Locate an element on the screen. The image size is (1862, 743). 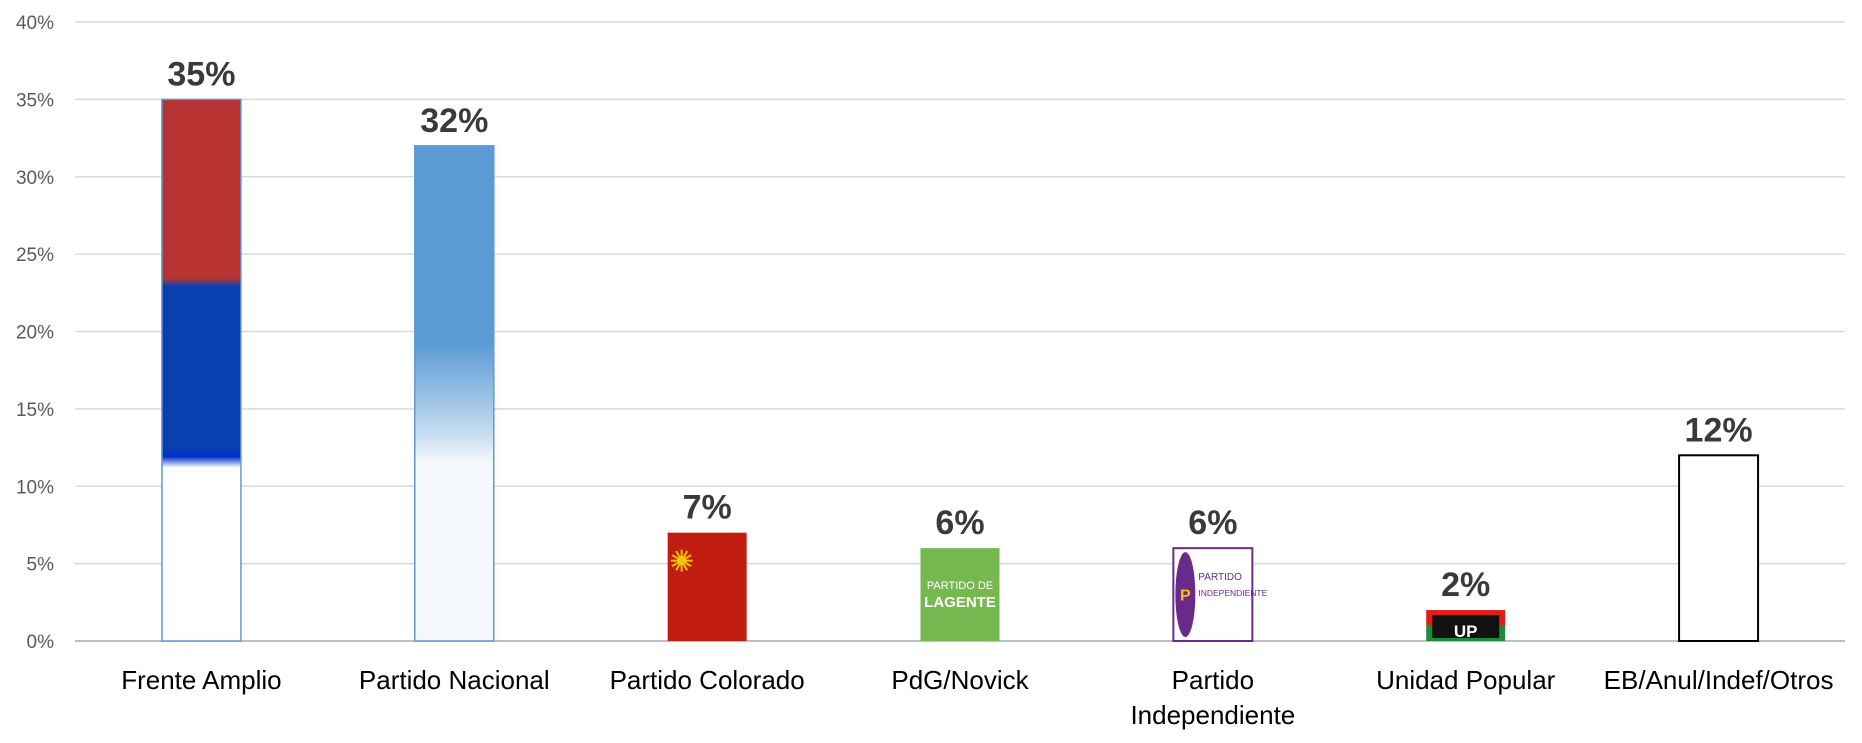
x-tick-label: EB/Anul/Indef/Otros is located at coordinates (1719, 680).